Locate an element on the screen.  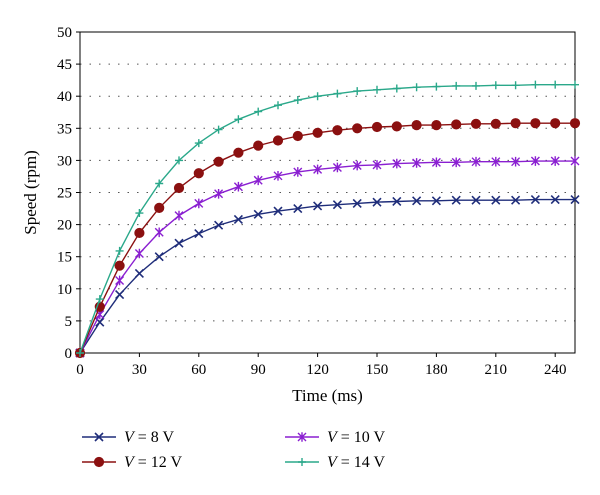
legend-rest-1: = 10 V is located at coordinates (361, 437).